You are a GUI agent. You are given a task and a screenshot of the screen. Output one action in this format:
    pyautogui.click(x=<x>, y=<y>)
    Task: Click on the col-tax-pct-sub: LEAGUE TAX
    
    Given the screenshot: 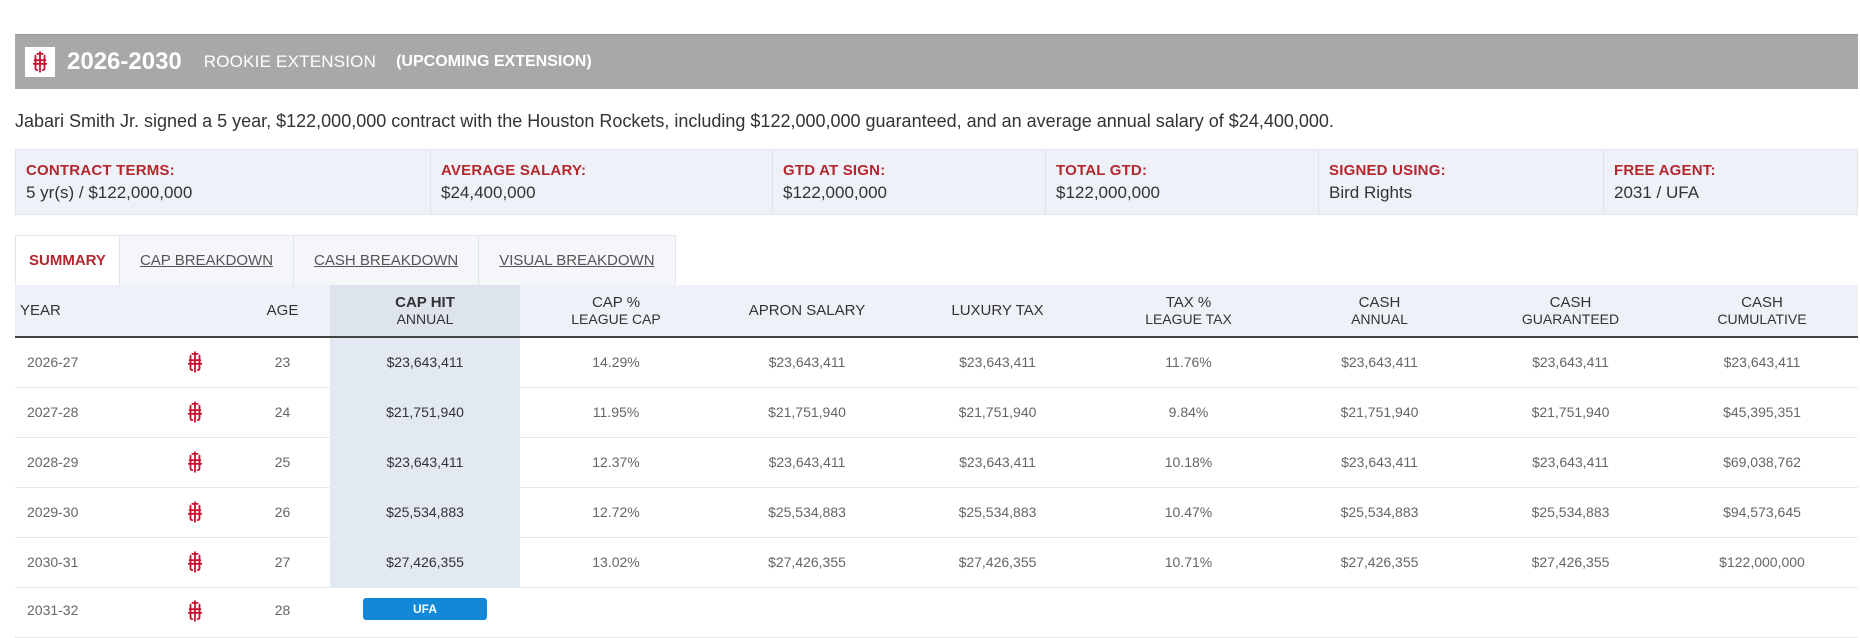 What is the action you would take?
    pyautogui.click(x=1188, y=318)
    